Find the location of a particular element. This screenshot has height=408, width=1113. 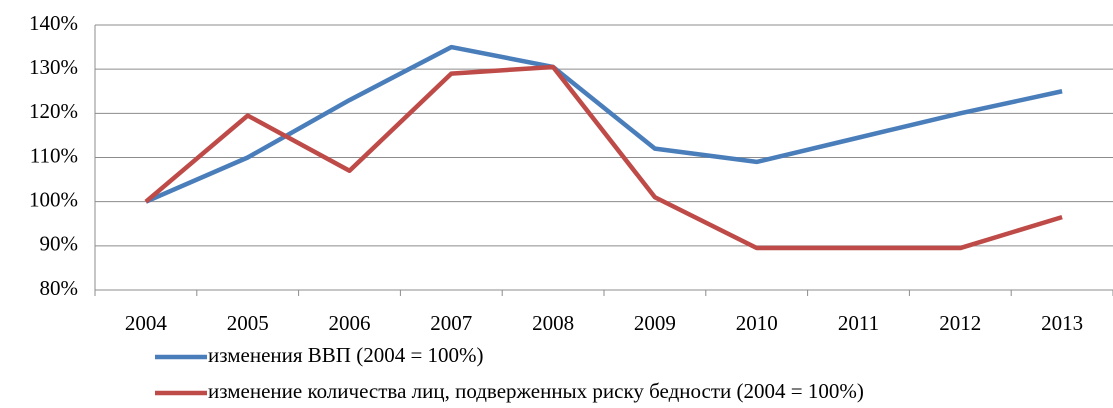

y-tick-label: 140% is located at coordinates (53, 23).